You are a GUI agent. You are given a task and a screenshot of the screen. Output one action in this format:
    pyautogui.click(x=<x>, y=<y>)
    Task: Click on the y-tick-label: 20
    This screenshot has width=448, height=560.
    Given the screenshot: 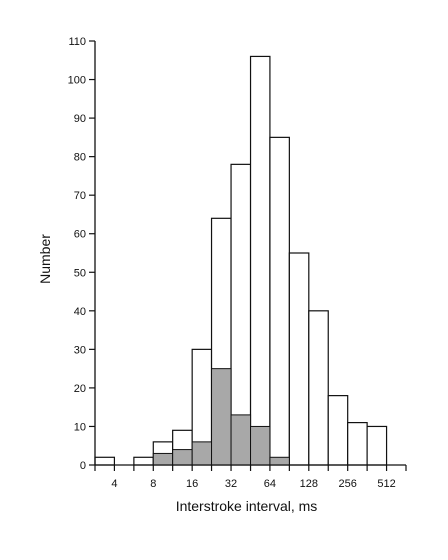 What is the action you would take?
    pyautogui.click(x=80, y=389)
    